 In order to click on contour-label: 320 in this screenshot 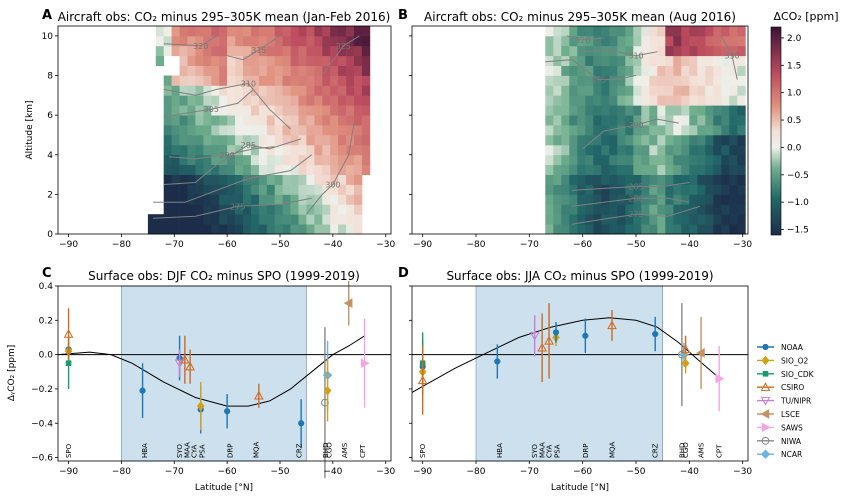, I will do `click(582, 40)`.